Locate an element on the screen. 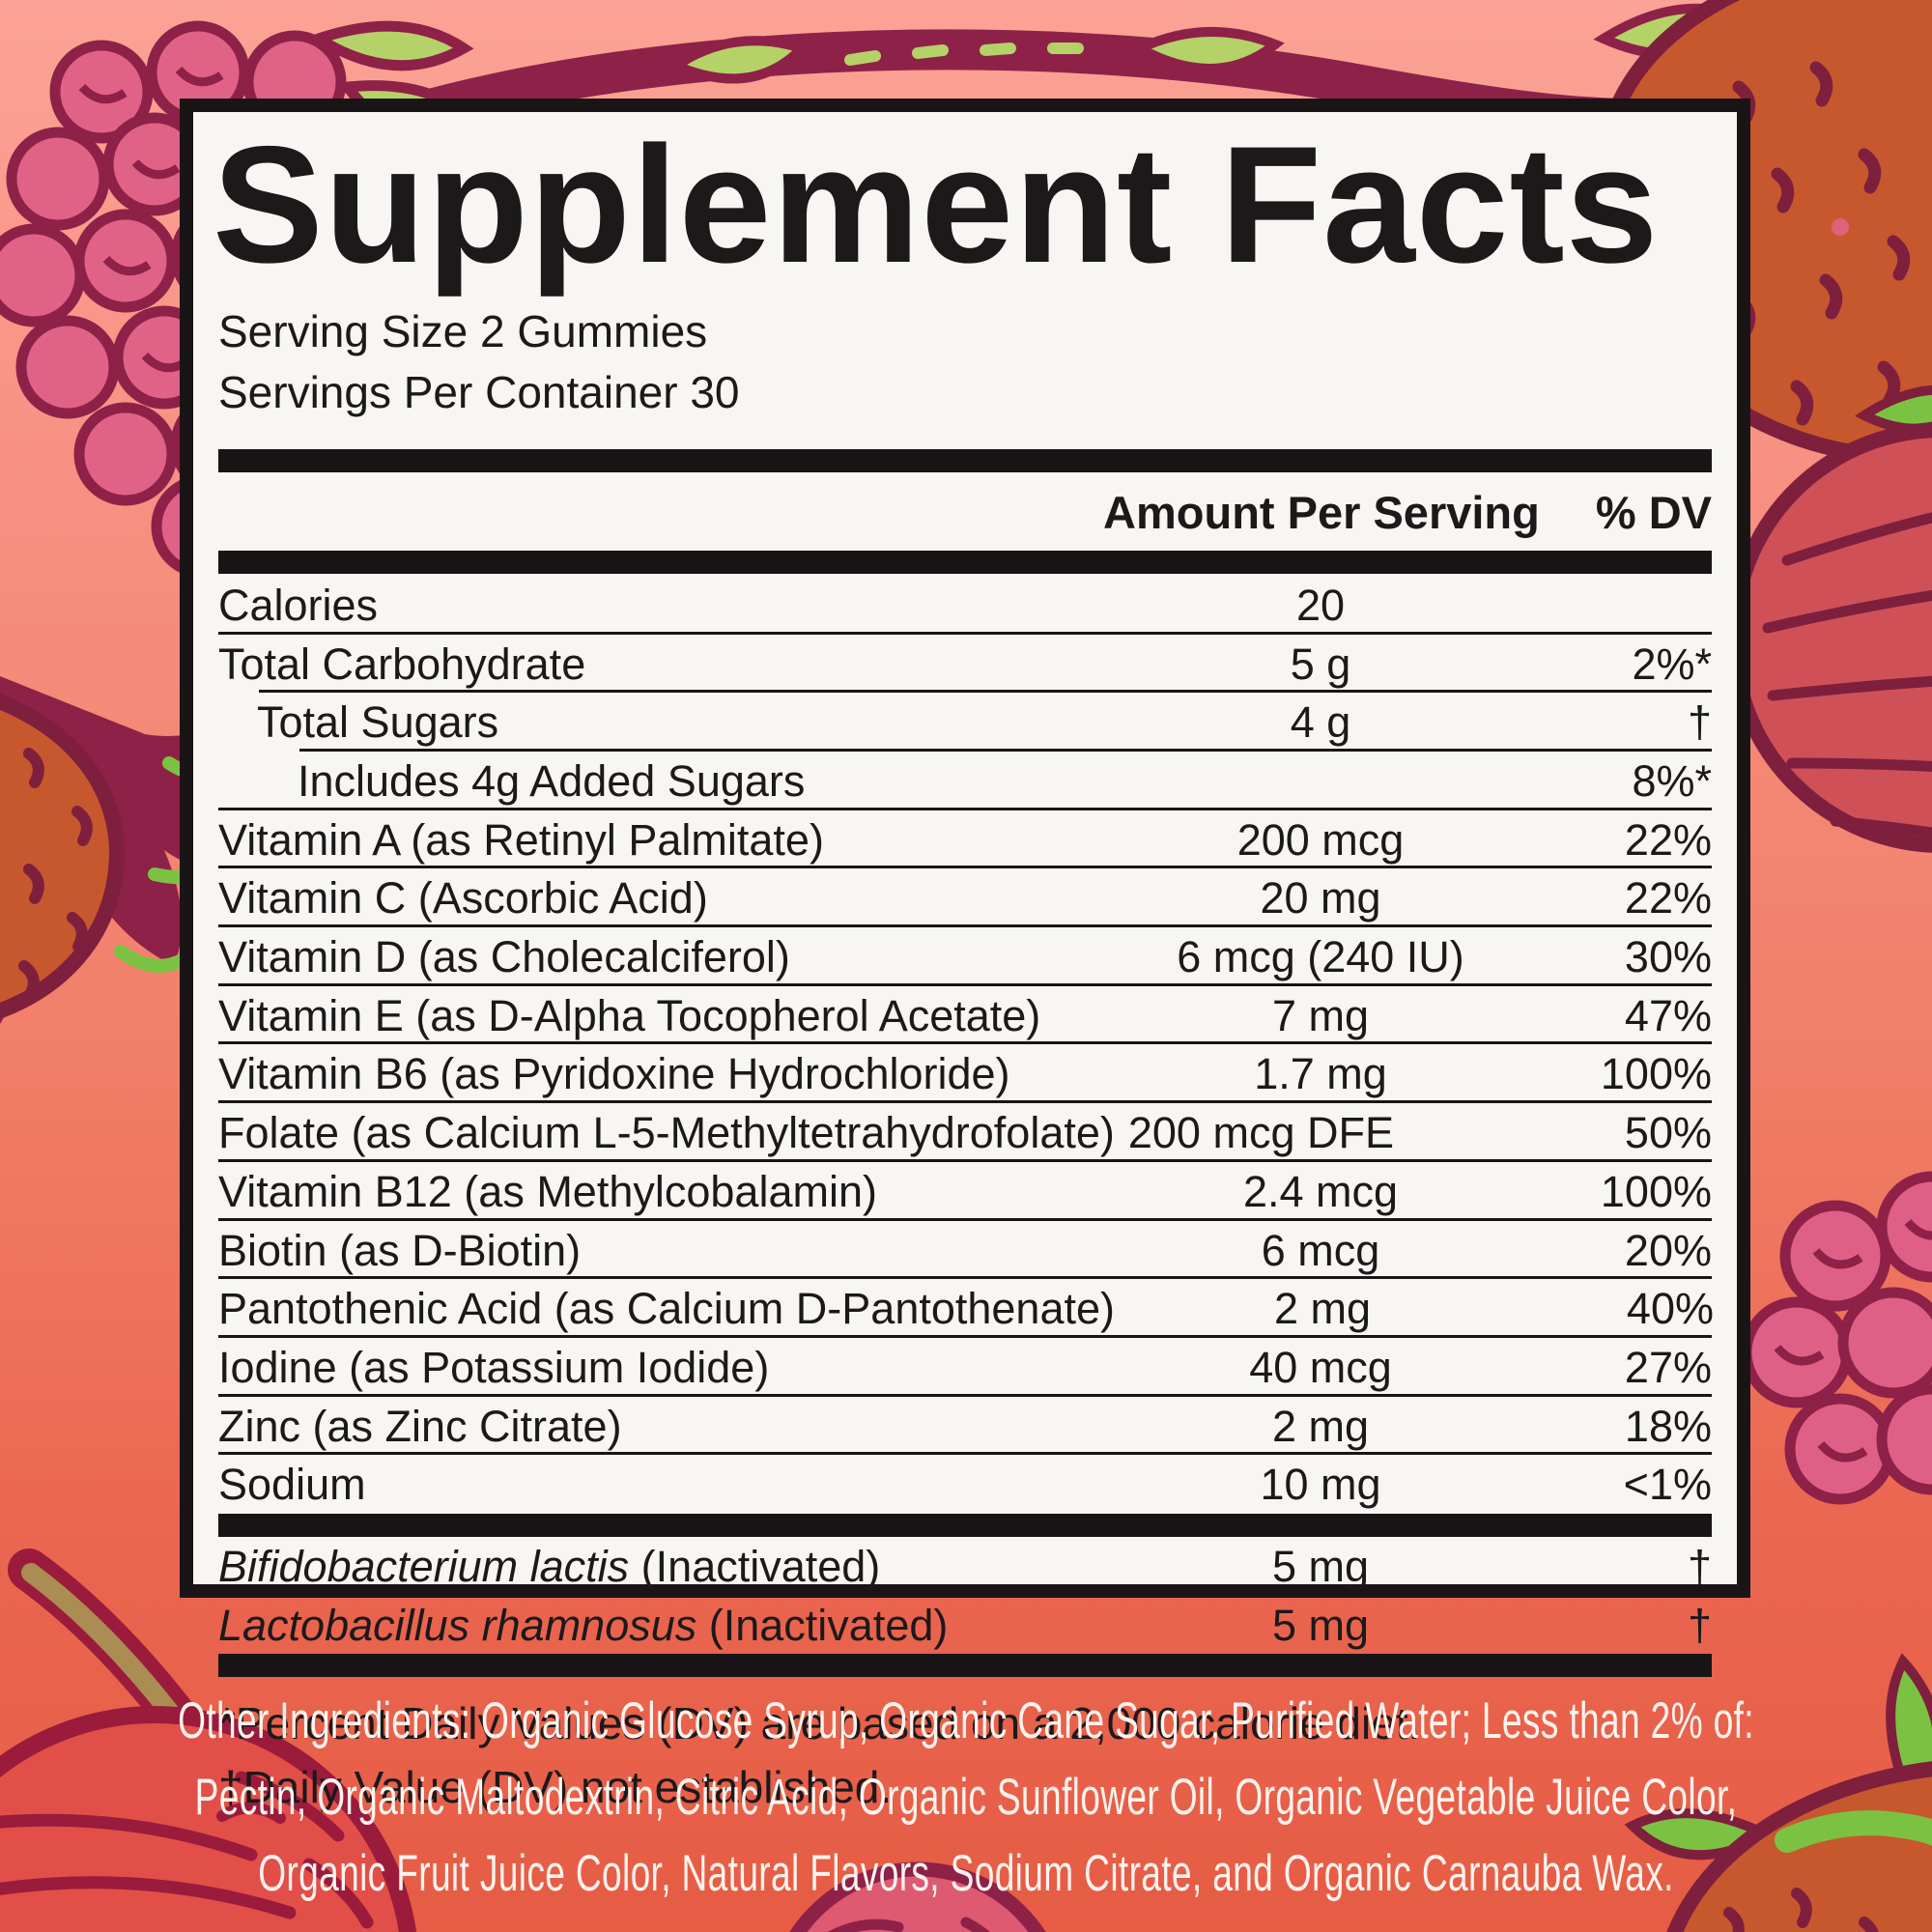 The width and height of the screenshot is (1932, 1932). nutrient-dv: 2%* is located at coordinates (1672, 664).